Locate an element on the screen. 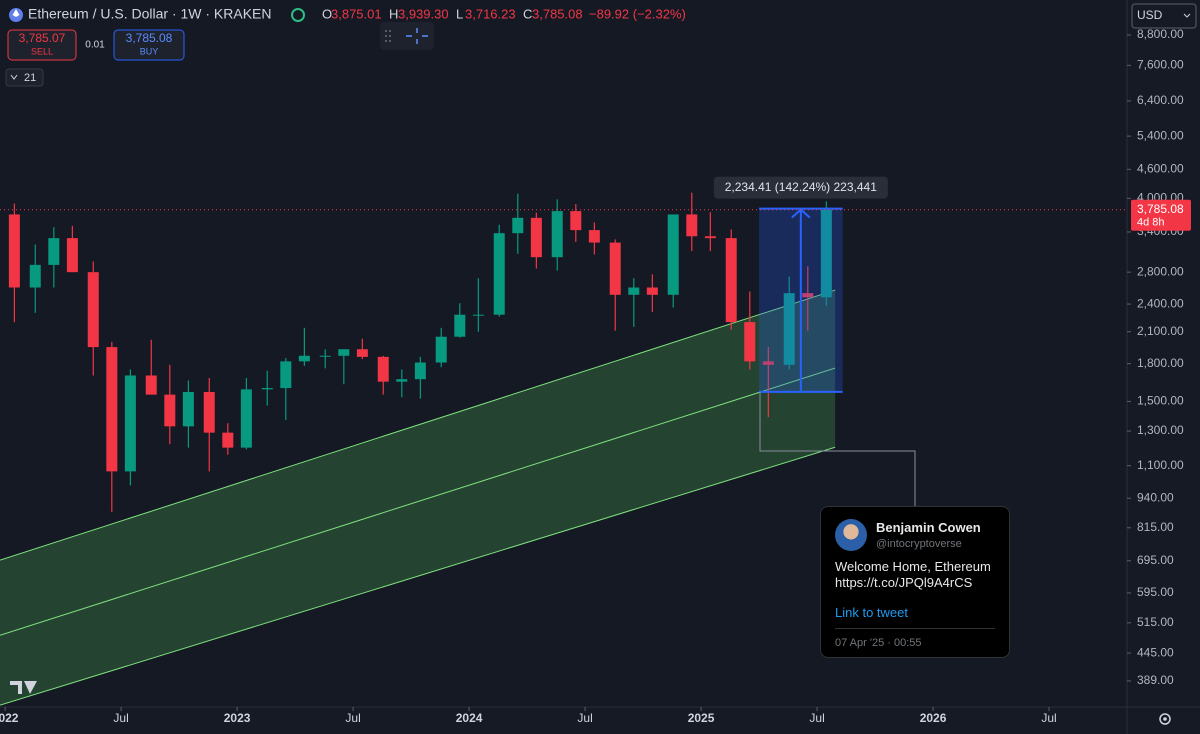 The height and width of the screenshot is (734, 1200). y-tick-label: 7,600.00 is located at coordinates (1160, 65).